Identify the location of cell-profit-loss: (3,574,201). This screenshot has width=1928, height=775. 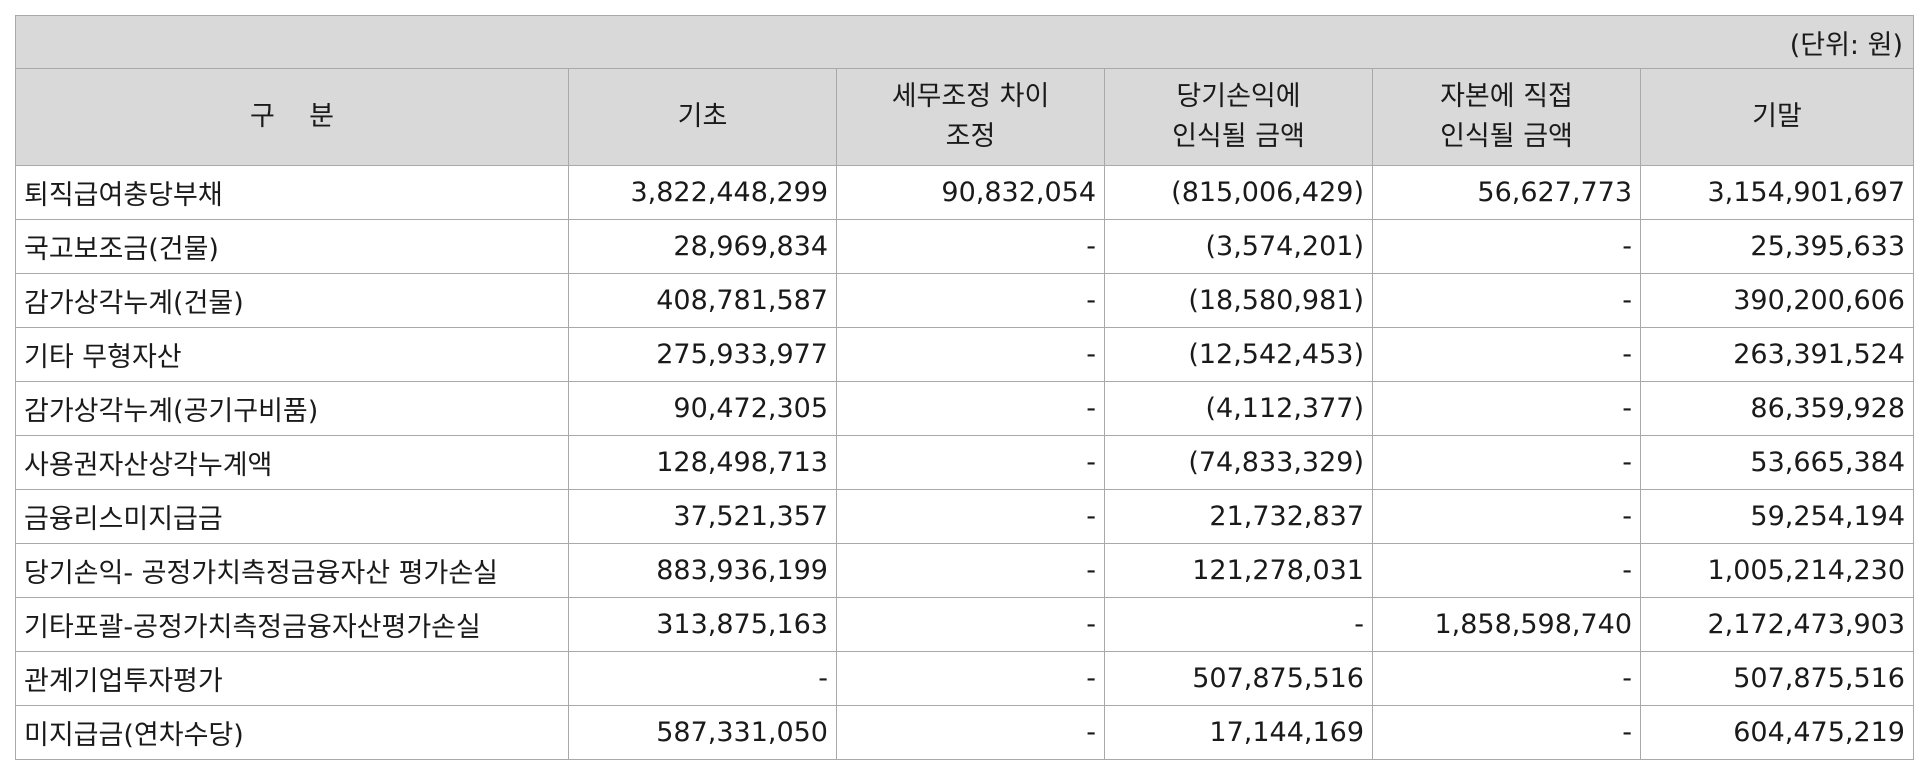
(1238, 246).